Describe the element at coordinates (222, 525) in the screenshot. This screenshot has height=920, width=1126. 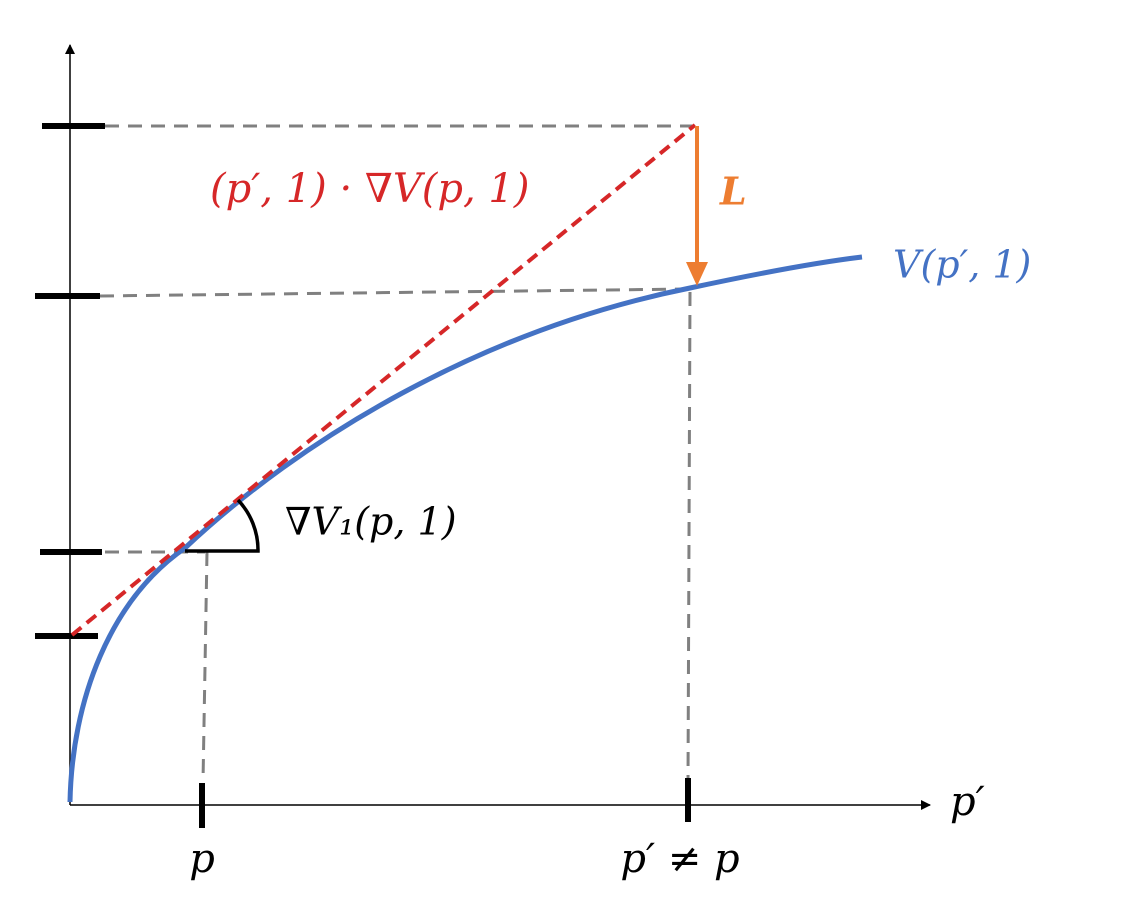
I see `angle-arc` at that location.